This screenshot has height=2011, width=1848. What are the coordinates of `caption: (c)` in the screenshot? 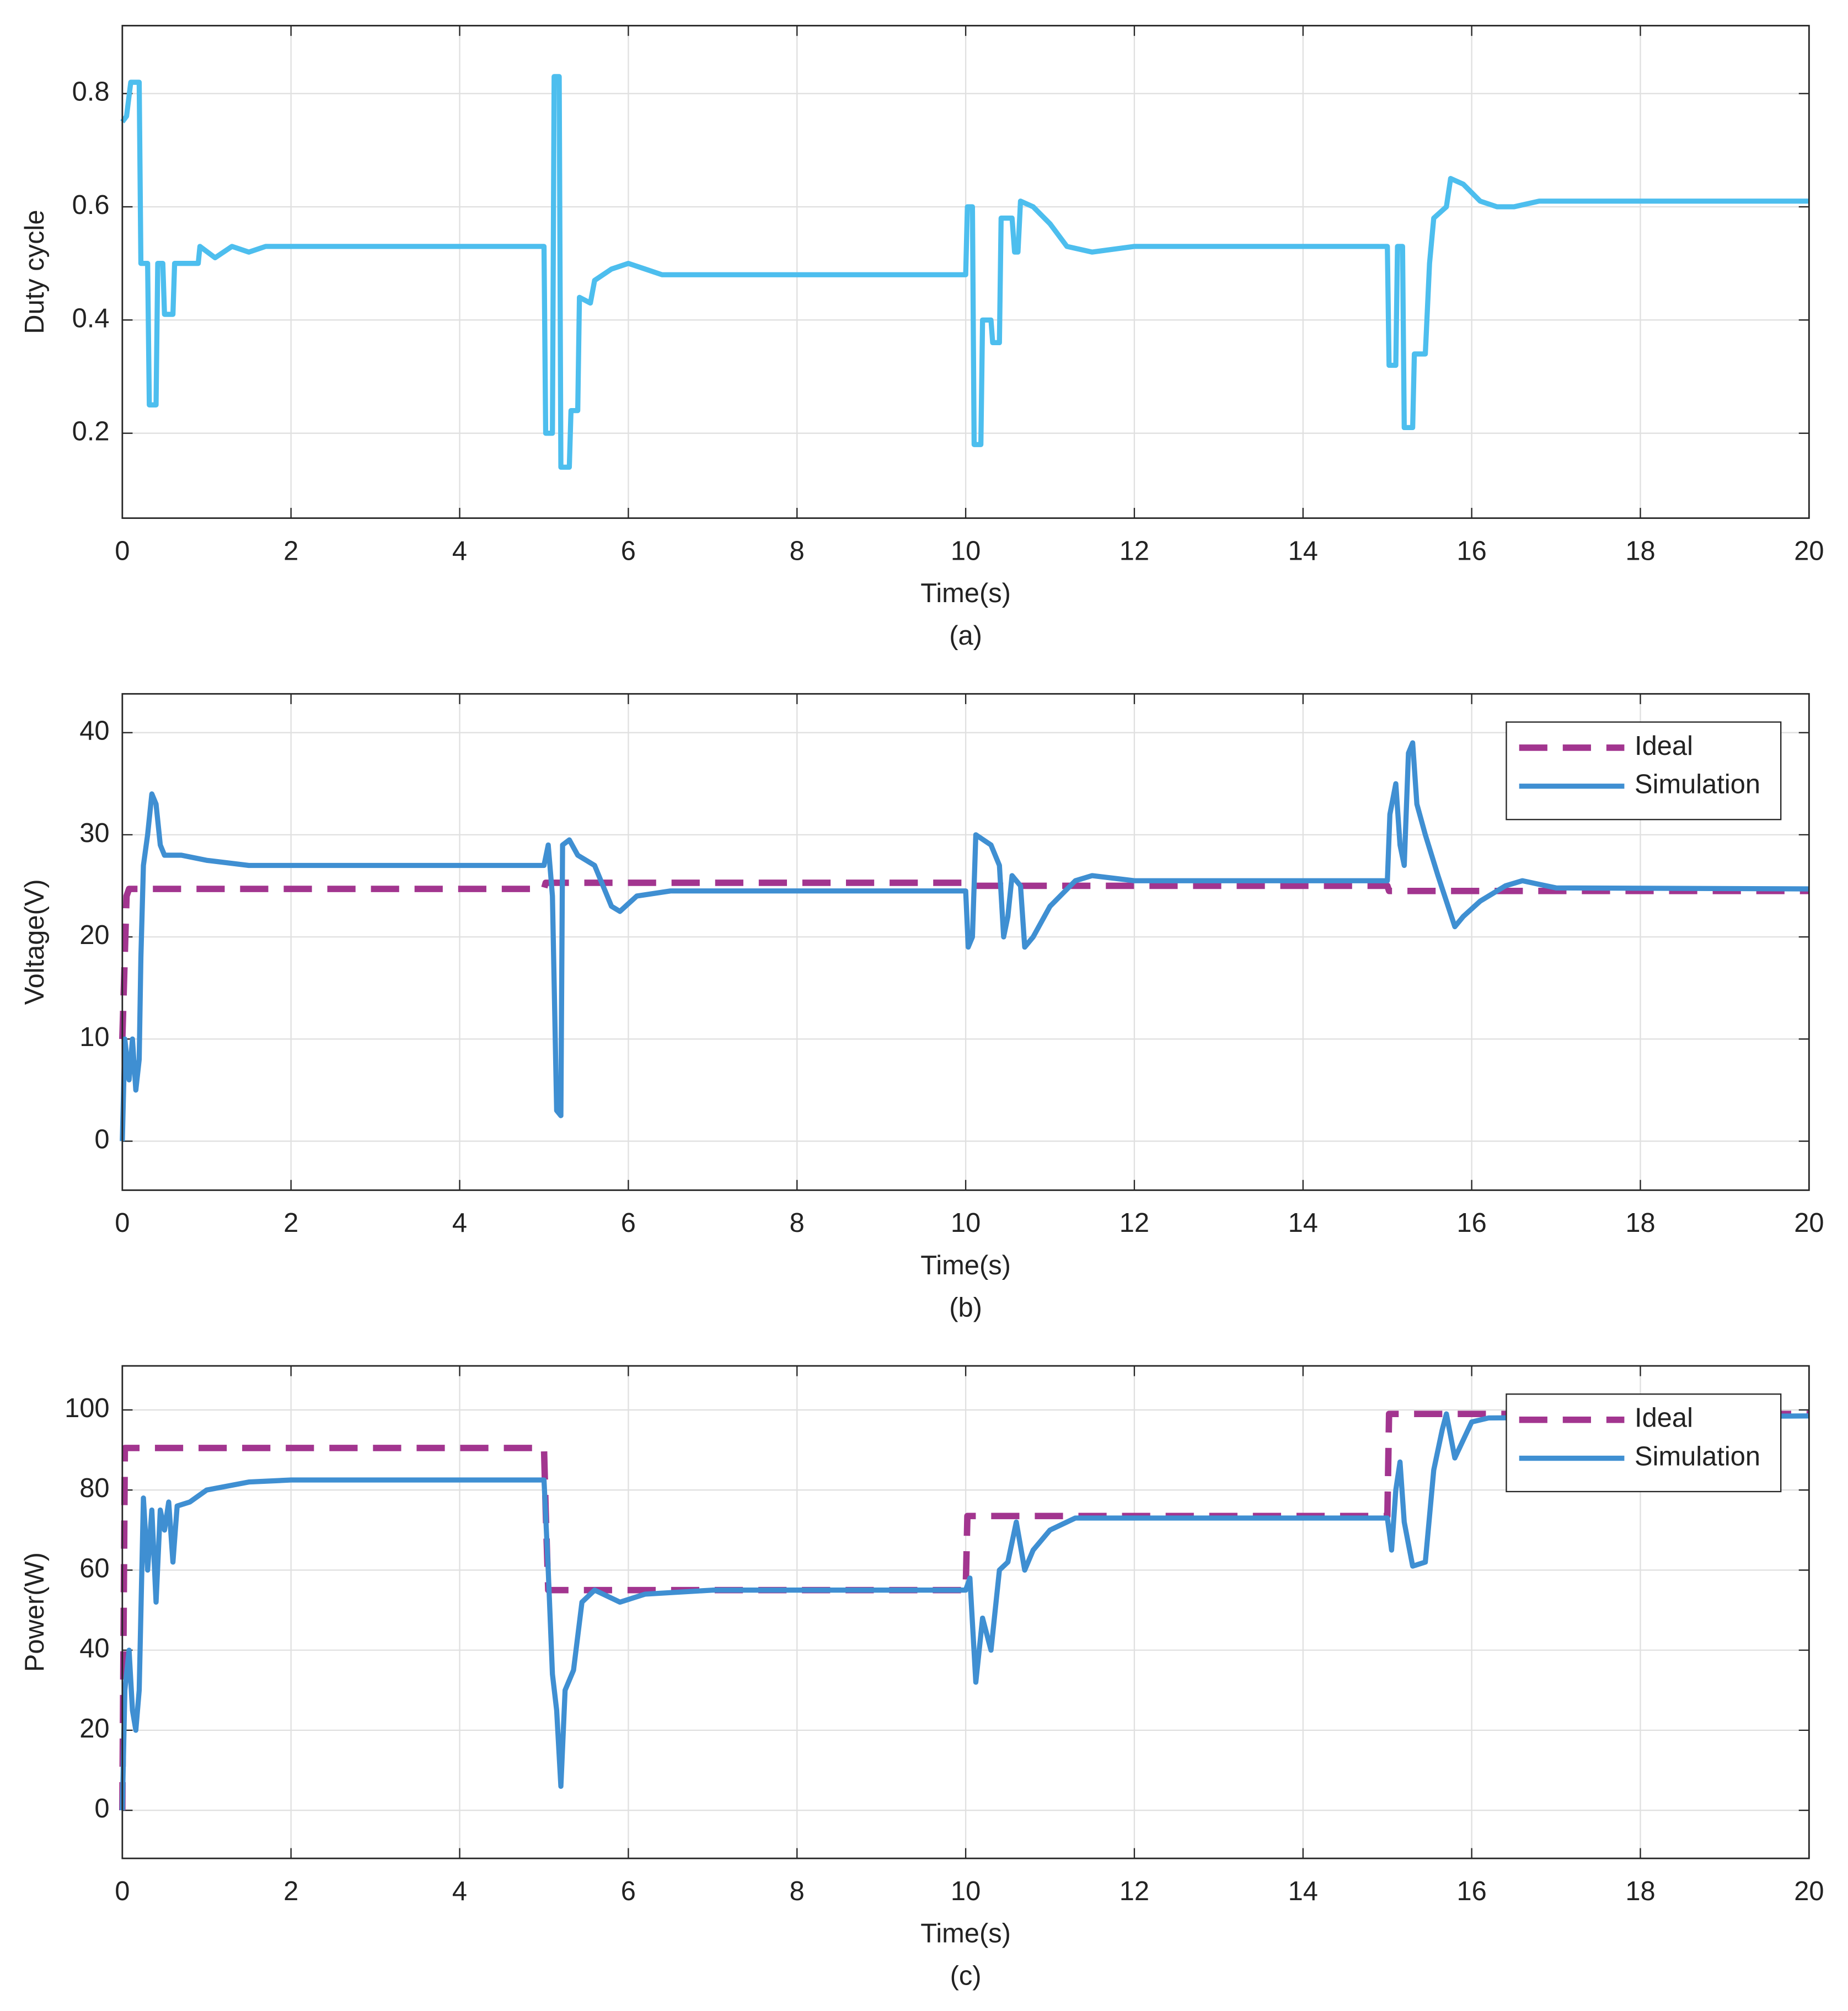 It's located at (966, 1976).